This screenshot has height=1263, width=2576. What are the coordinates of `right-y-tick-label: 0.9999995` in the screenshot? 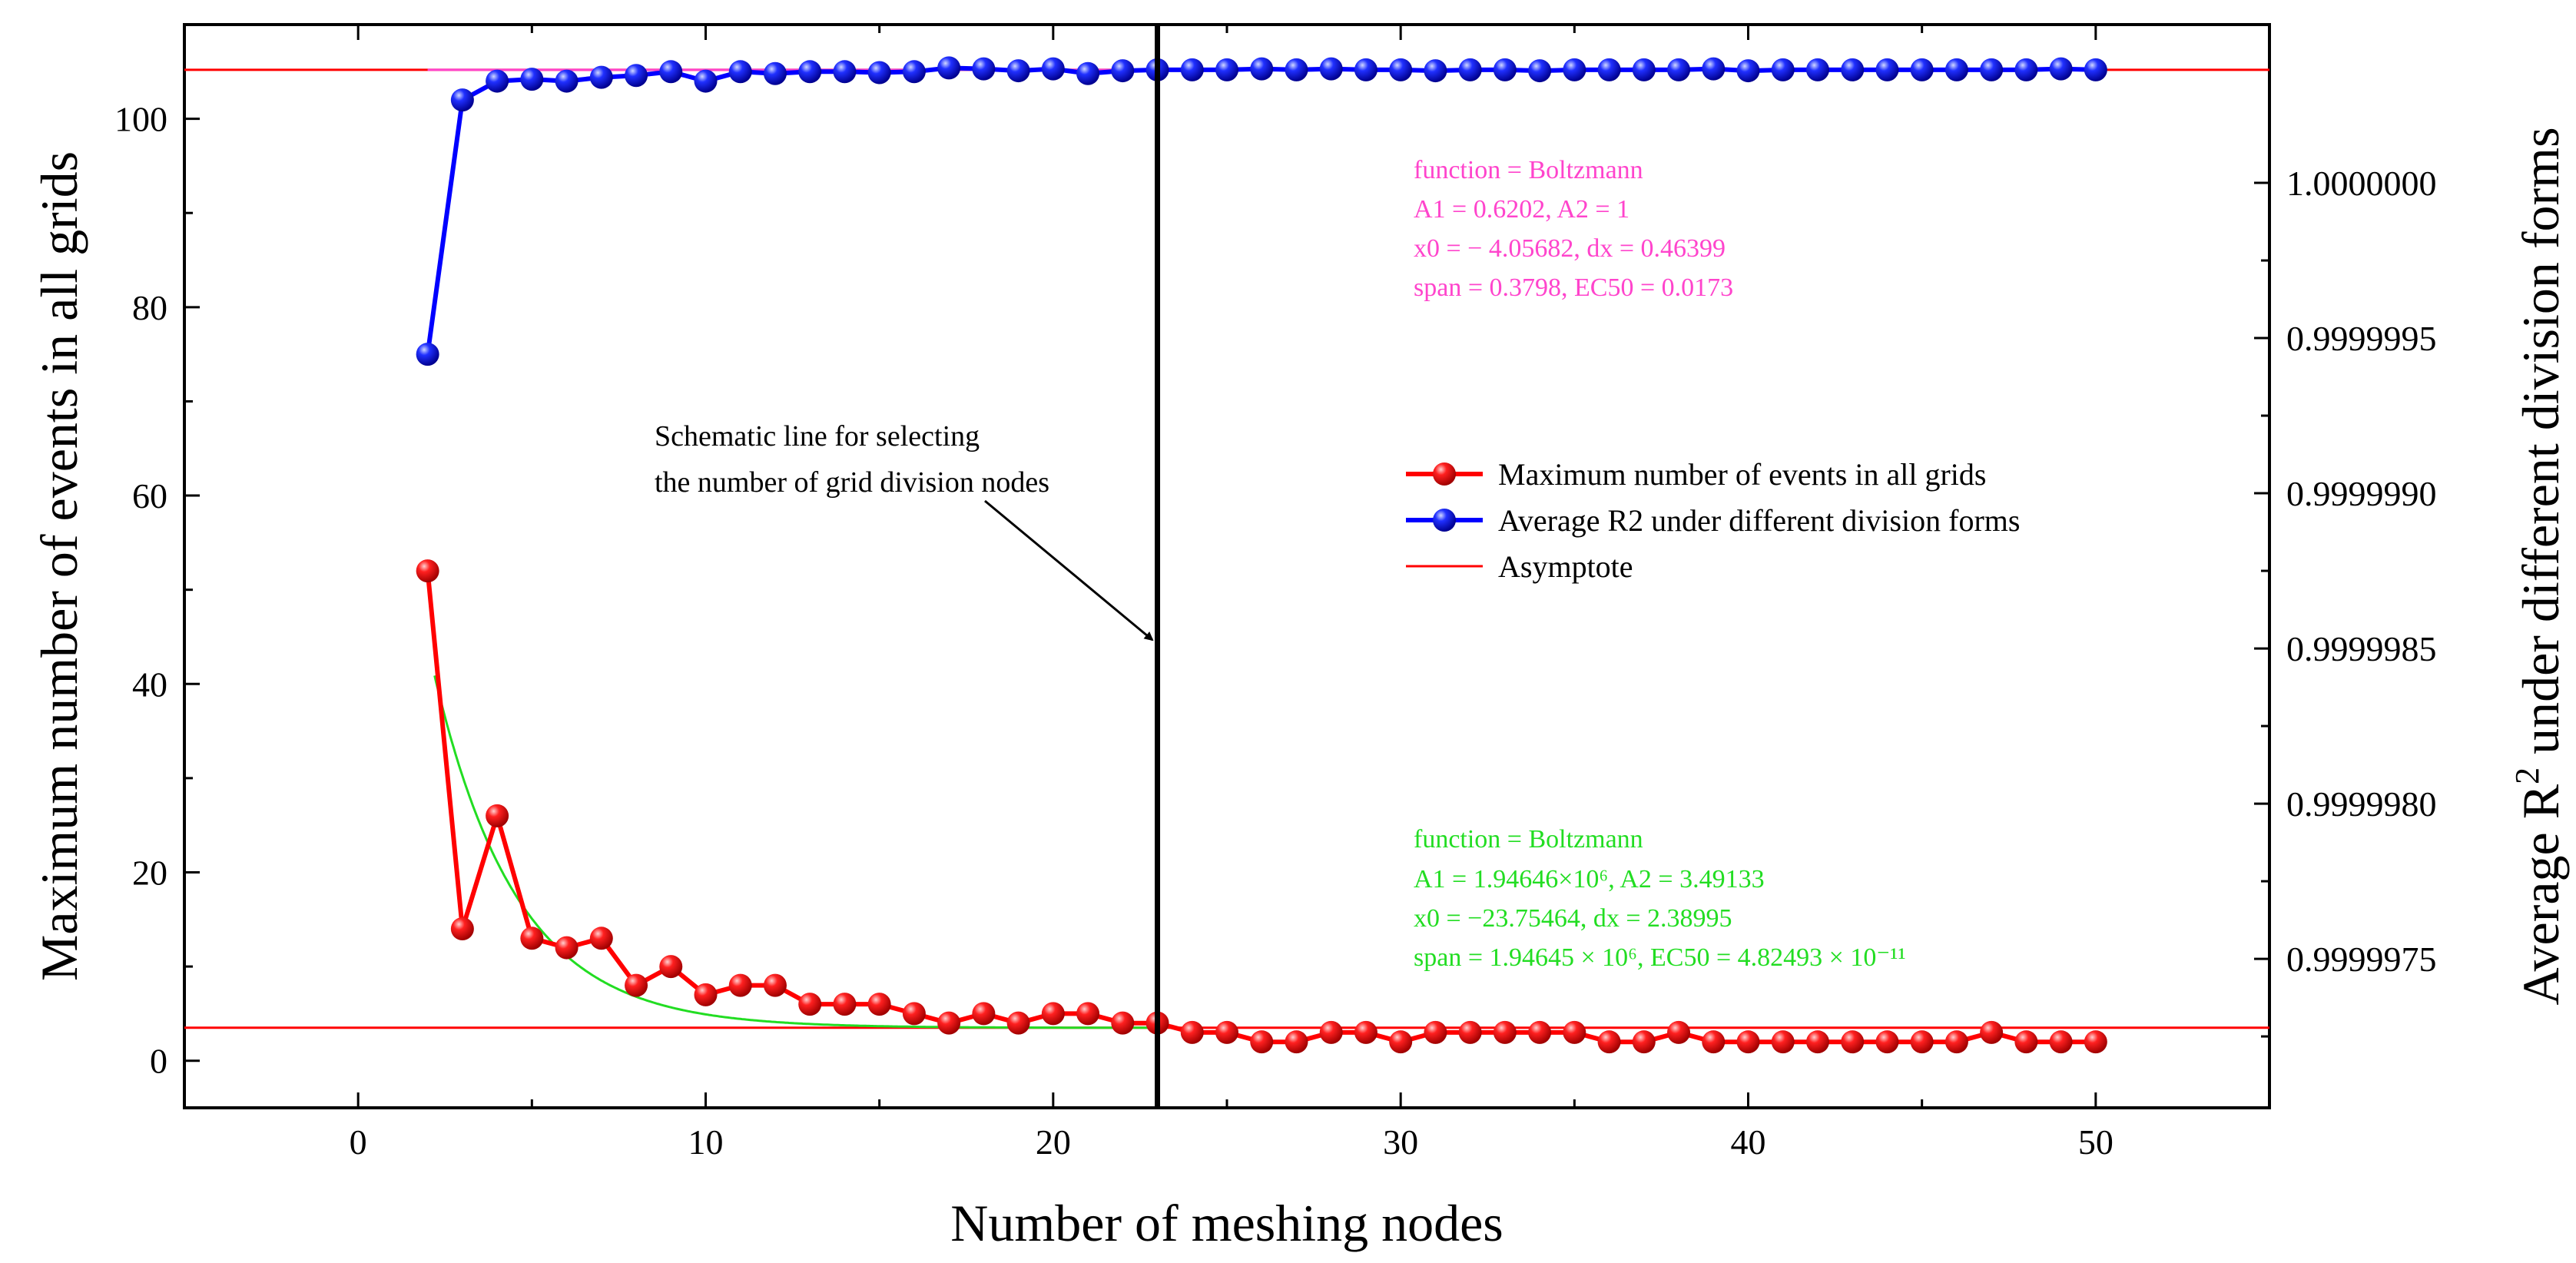 It's located at (2361, 338).